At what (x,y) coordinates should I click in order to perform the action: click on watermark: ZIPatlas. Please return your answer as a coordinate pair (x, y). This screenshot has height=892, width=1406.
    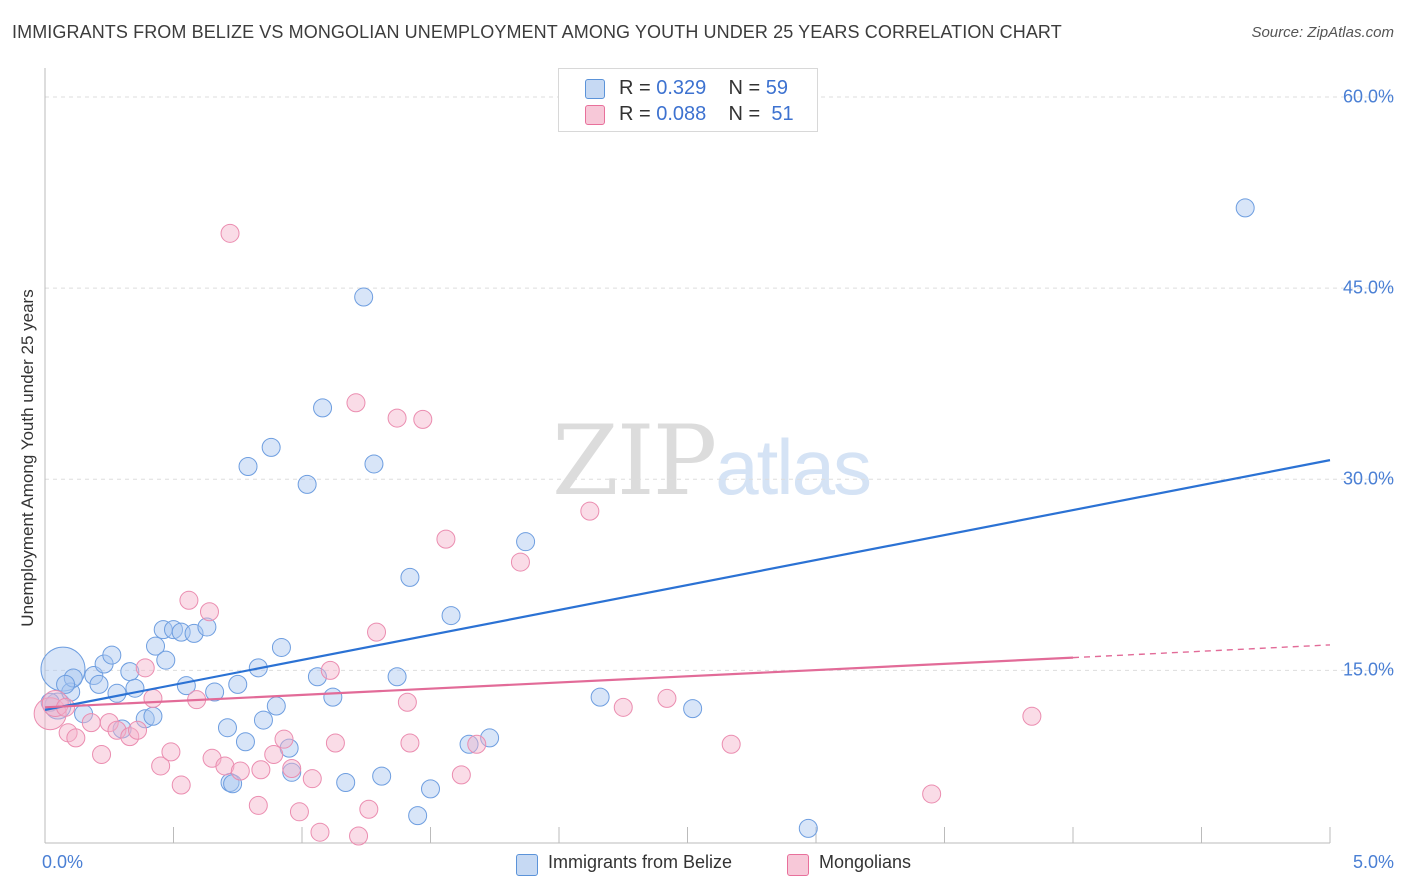
    Looking at the image, I should click on (712, 461).